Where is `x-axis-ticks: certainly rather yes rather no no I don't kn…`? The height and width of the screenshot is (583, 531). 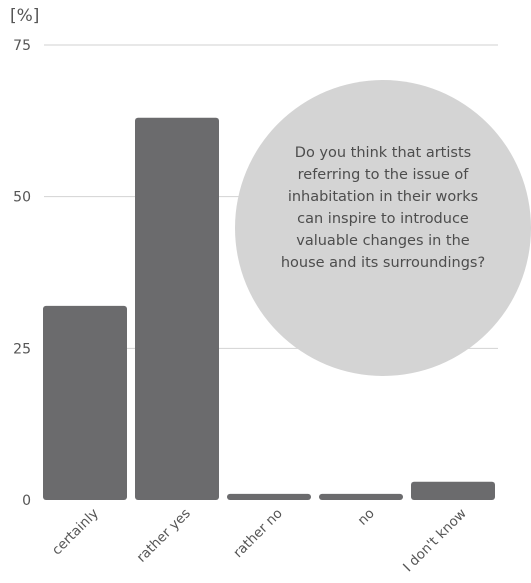 x-axis-ticks: certainly rather yes rather no no I don't kn… is located at coordinates (259, 541).